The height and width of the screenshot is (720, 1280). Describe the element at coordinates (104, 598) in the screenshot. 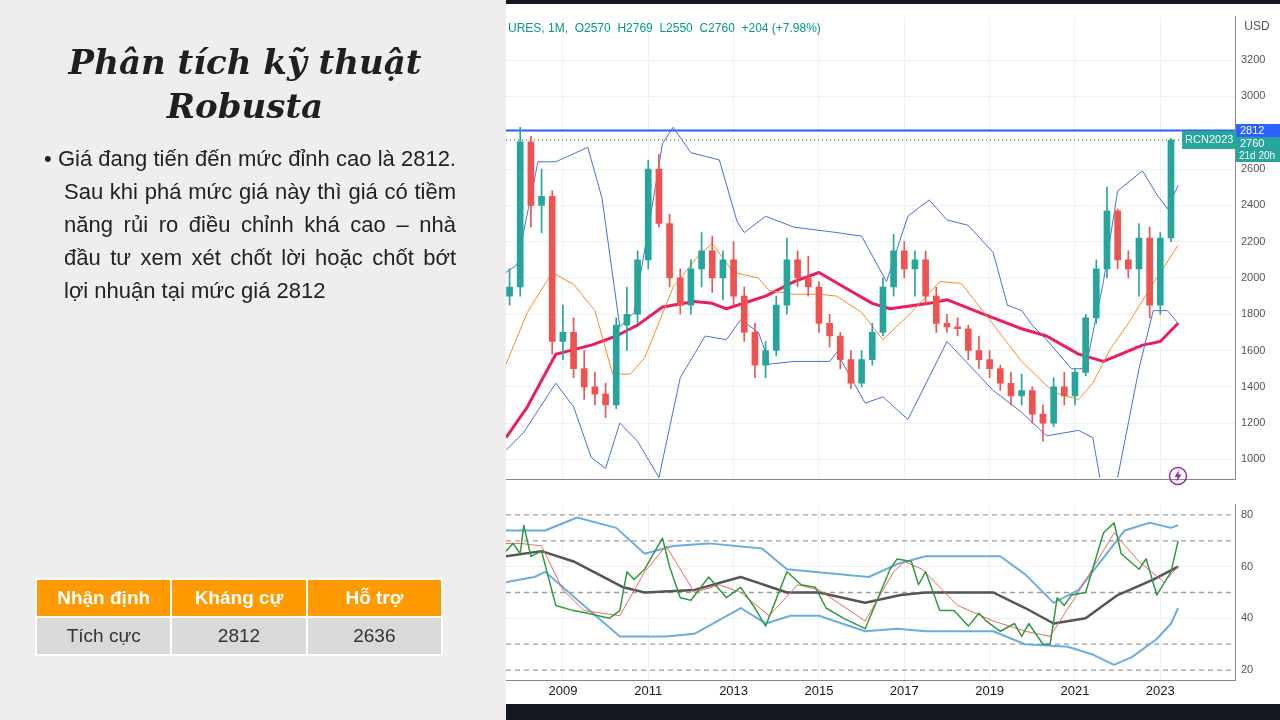

I see `text: Nhận định` at that location.